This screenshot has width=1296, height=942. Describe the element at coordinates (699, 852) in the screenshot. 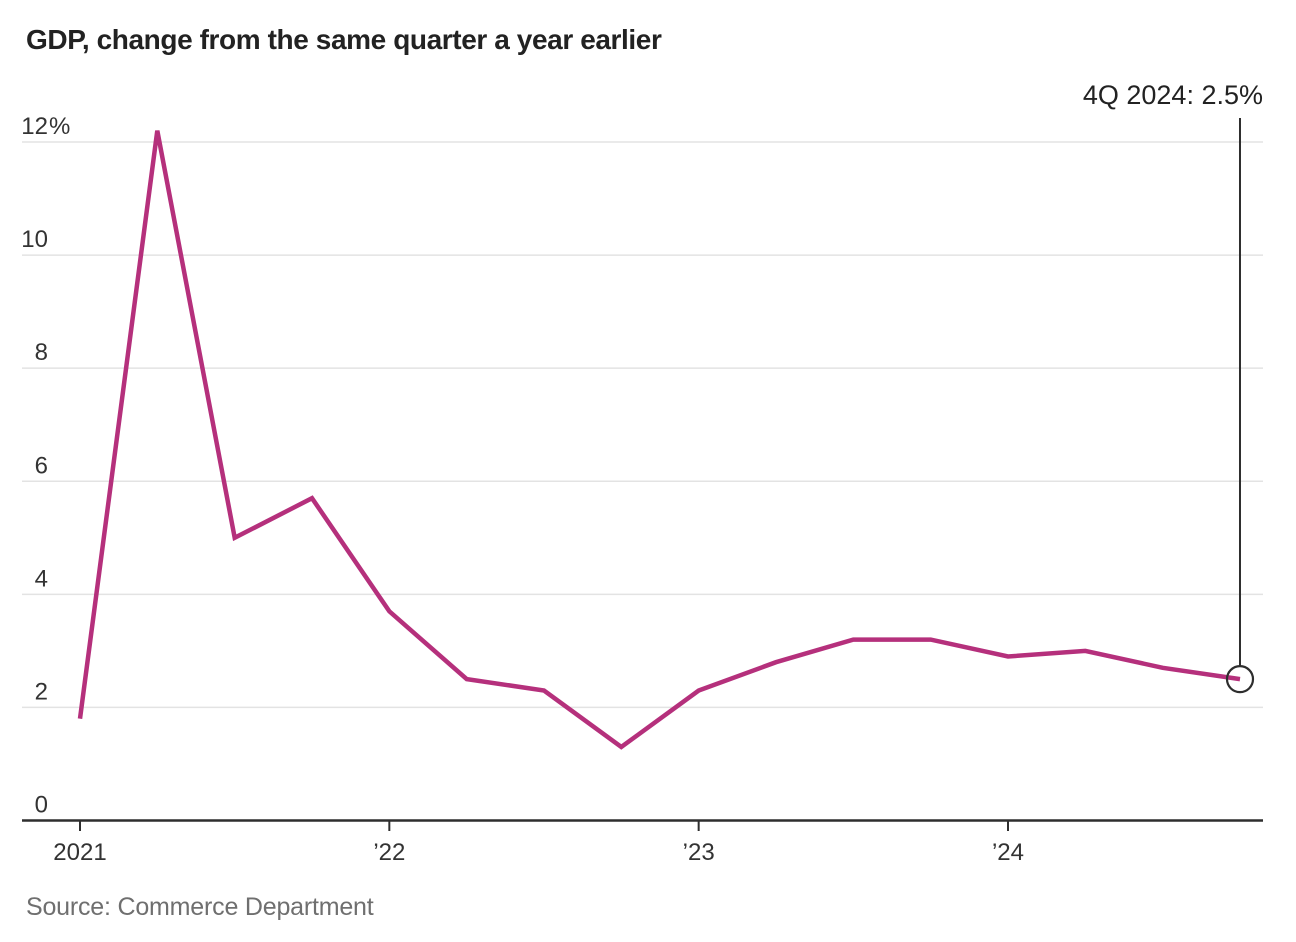

I see `x-tick-label: ’23` at that location.